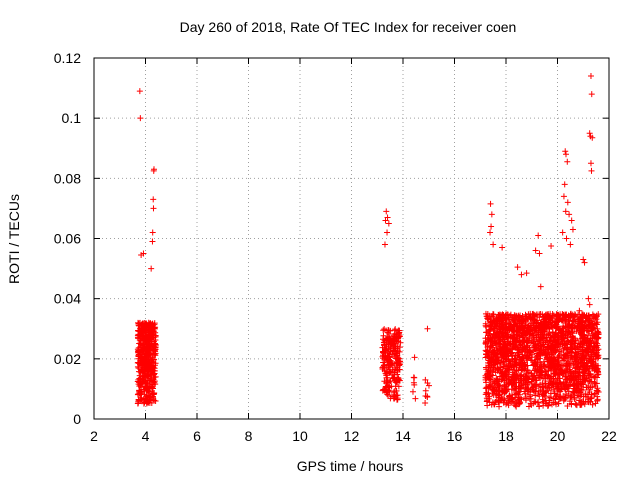 Image resolution: width=640 pixels, height=480 pixels. Describe the element at coordinates (300, 436) in the screenshot. I see `x-tick-label: 10` at that location.